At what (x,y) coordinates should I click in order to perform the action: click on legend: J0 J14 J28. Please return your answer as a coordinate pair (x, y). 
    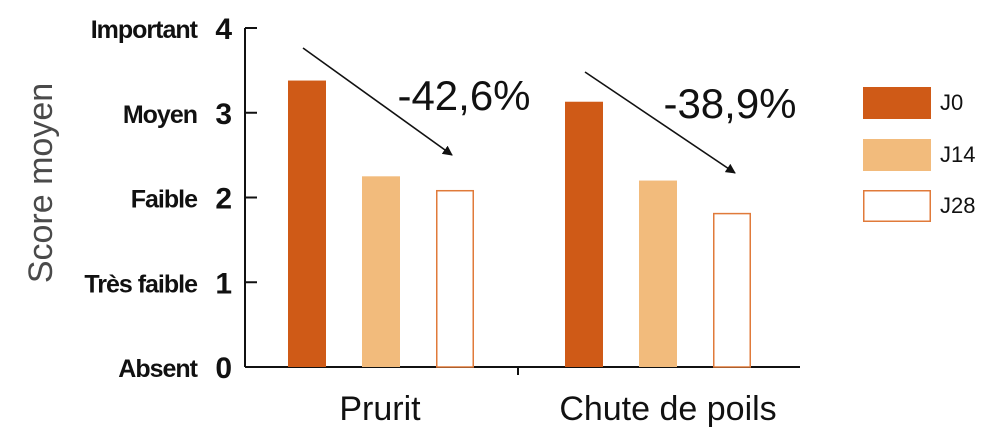
    Looking at the image, I should click on (919, 154).